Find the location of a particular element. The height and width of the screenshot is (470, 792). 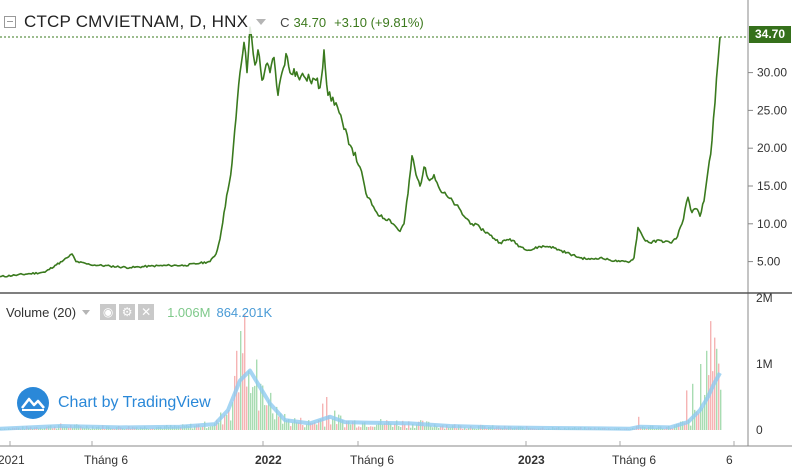

volume-tick-label: 1M is located at coordinates (764, 364).